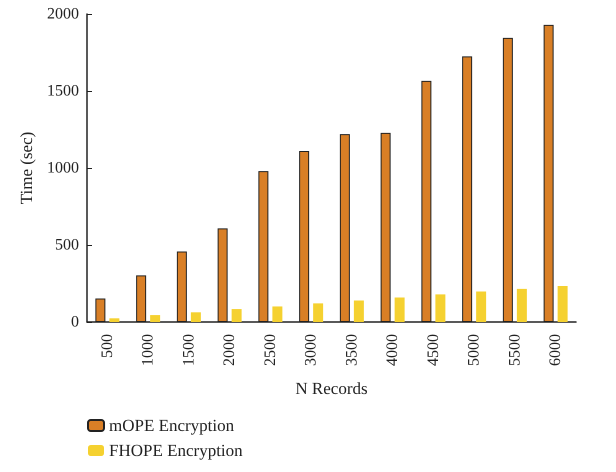 The image size is (616, 472). What do you see at coordinates (311, 350) in the screenshot?
I see `x-tick-label: 3000` at bounding box center [311, 350].